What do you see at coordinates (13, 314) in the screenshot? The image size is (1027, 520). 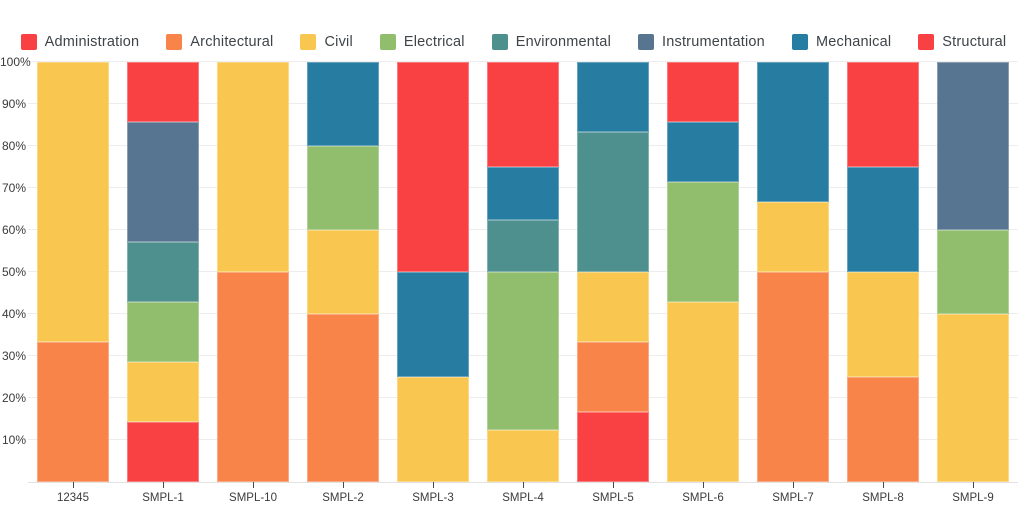 I see `y-tick-label-40: 40%` at bounding box center [13, 314].